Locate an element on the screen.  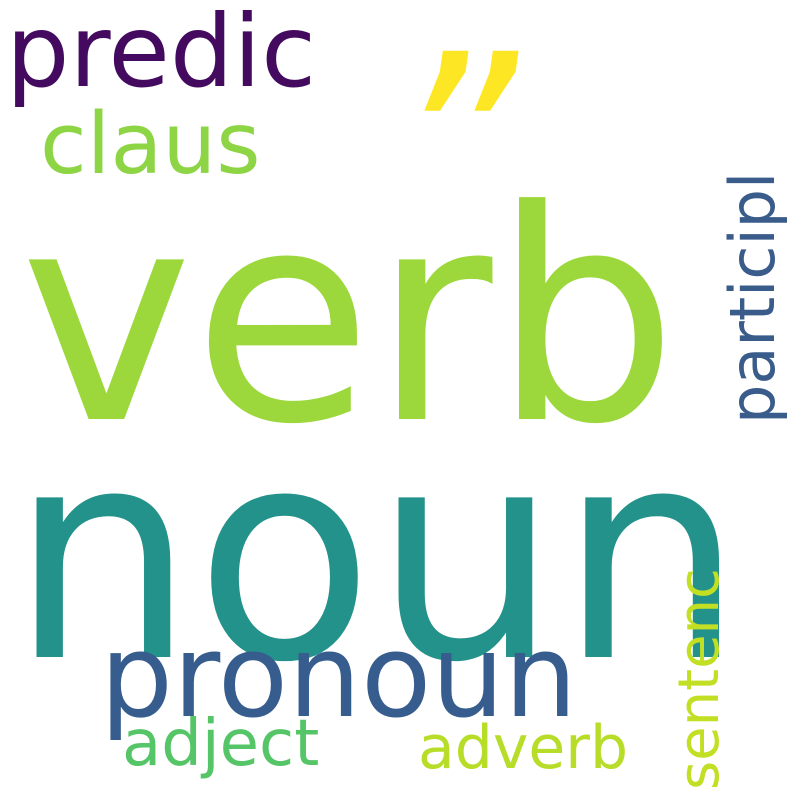
word-adject: adject is located at coordinates (221, 744).